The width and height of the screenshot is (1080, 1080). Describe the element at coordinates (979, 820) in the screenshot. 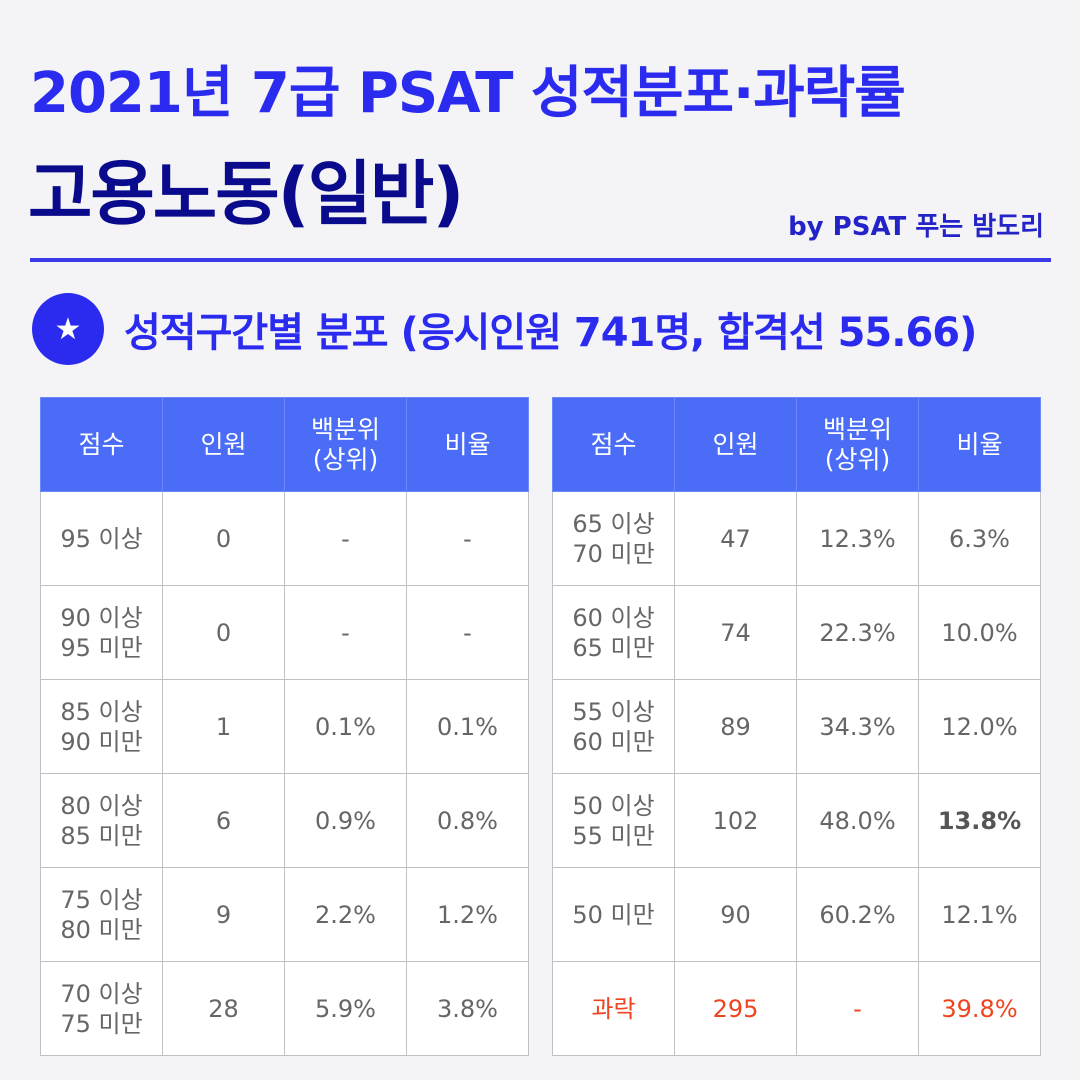

I see `cell-ratio-highlight: 13.8%` at that location.